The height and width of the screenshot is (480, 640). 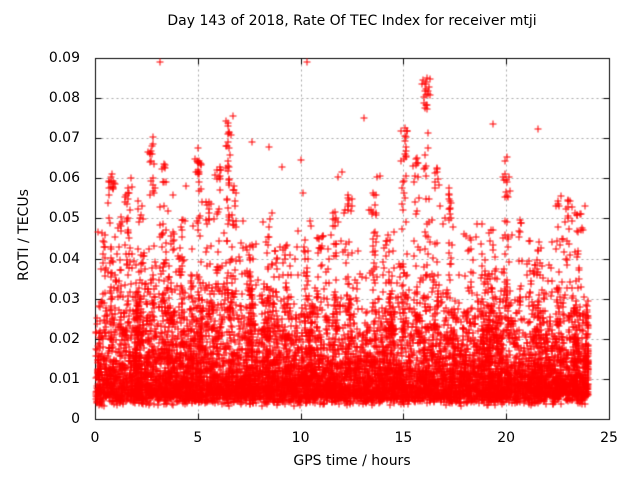 What do you see at coordinates (64, 58) in the screenshot?
I see `y-tick-label: 0.09` at bounding box center [64, 58].